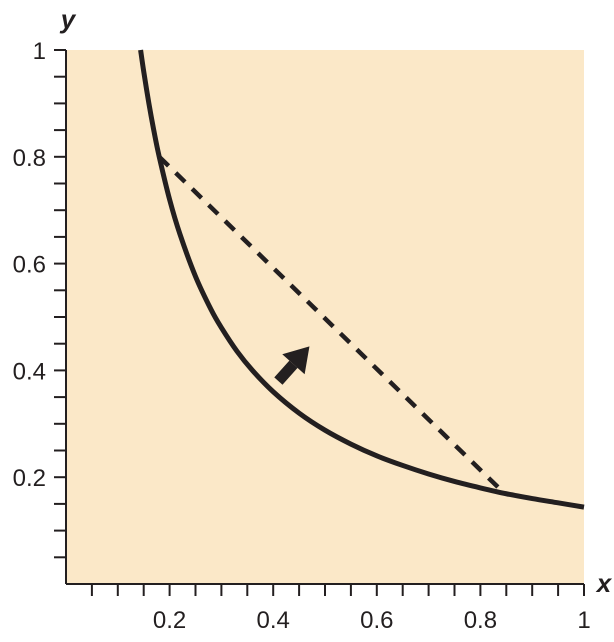 Image resolution: width=614 pixels, height=642 pixels. Describe the element at coordinates (376, 620) in the screenshot. I see `x-tick-label: 0.6` at that location.